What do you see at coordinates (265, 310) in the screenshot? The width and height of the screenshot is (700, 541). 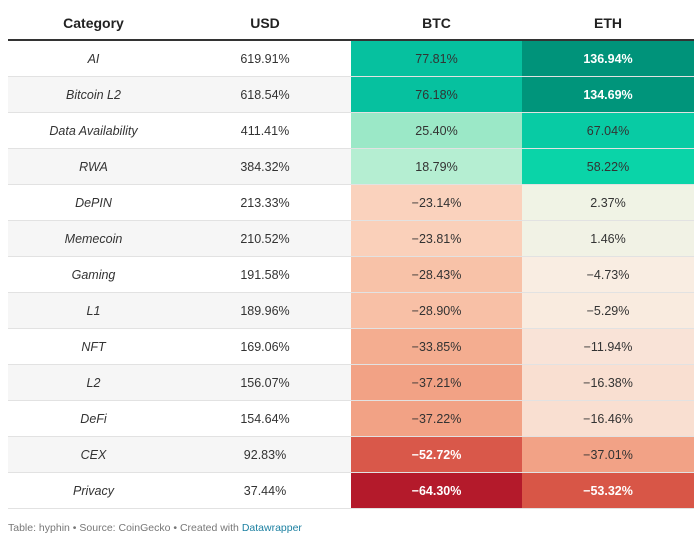 I see `usd-cell: 189.96%` at bounding box center [265, 310].